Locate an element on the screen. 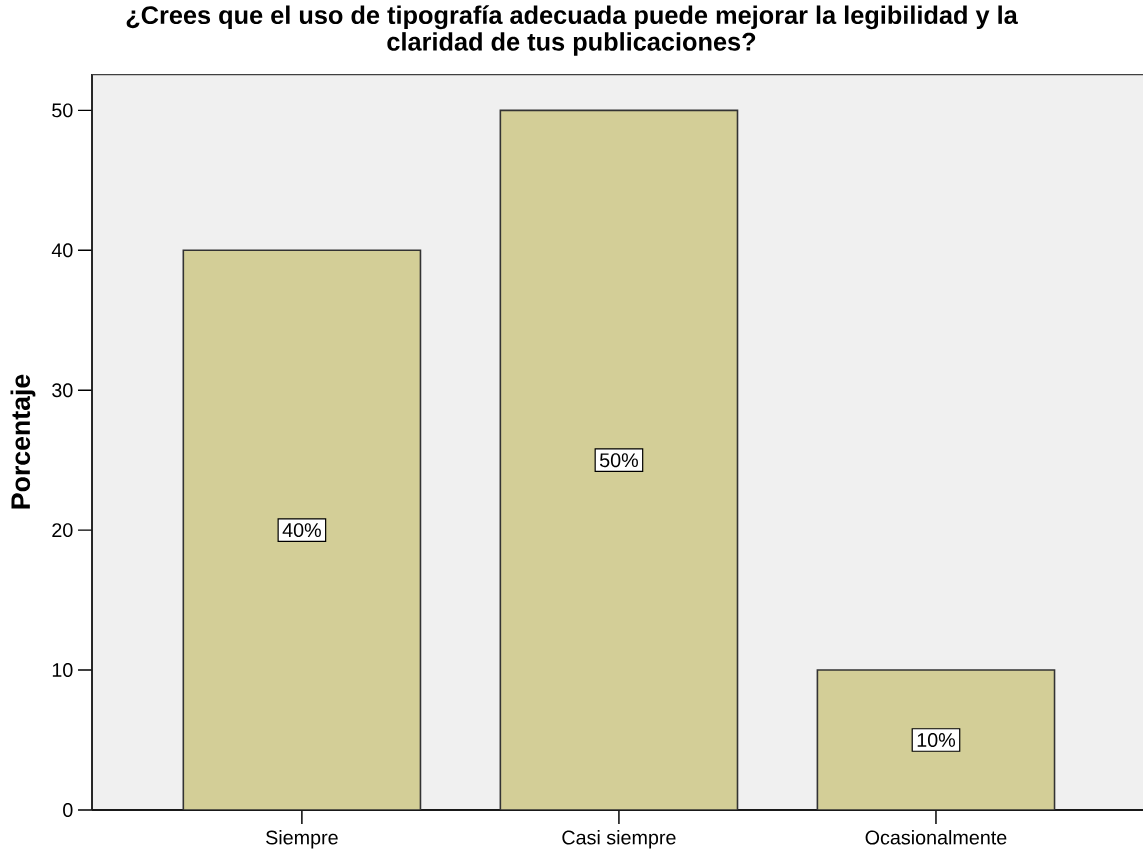 This screenshot has height=849, width=1143. y-tick-label: 0 is located at coordinates (68, 810).